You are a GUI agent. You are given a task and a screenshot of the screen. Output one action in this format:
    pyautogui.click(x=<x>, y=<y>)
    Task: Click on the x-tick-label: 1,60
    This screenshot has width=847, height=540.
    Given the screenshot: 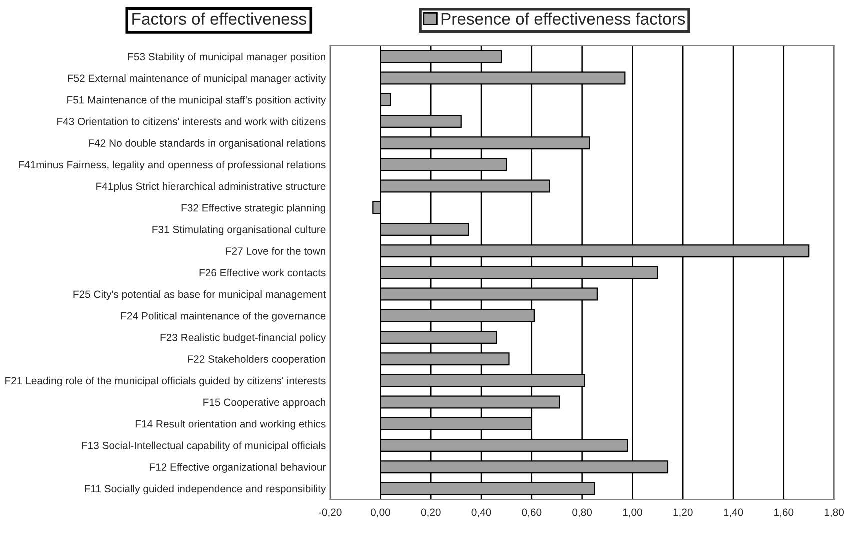 What is the action you would take?
    pyautogui.click(x=784, y=513)
    